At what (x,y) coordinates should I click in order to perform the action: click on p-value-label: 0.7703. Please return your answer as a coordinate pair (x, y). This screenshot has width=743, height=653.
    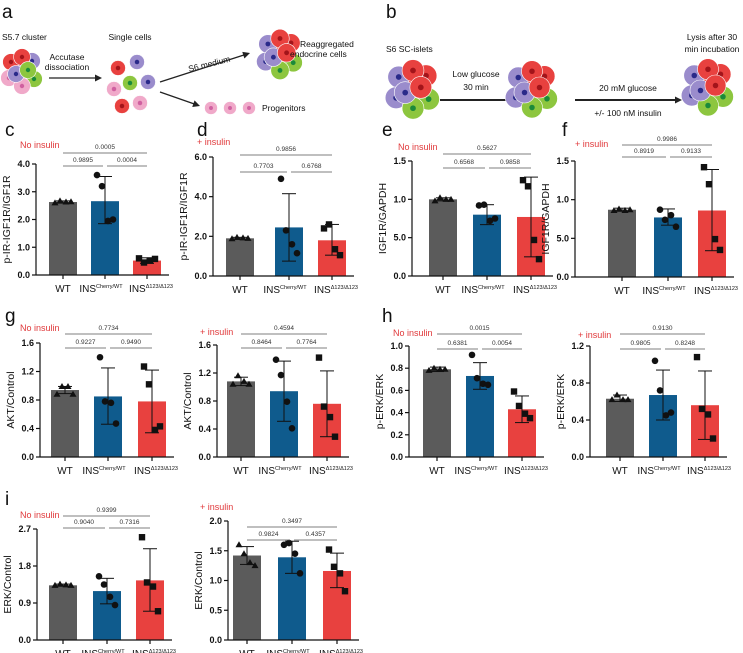
    Looking at the image, I should click on (264, 166).